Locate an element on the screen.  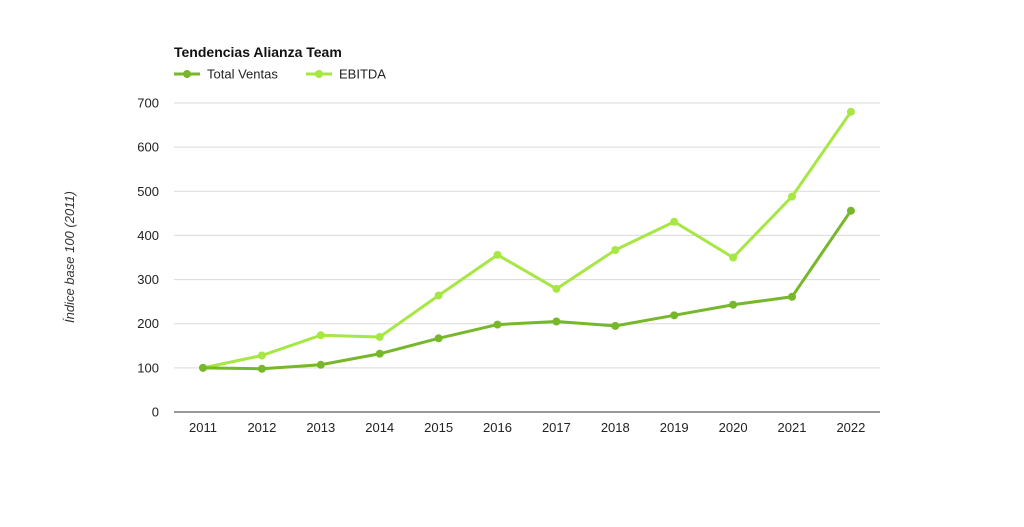
data-point-ebitda-2012 is located at coordinates (261, 355).